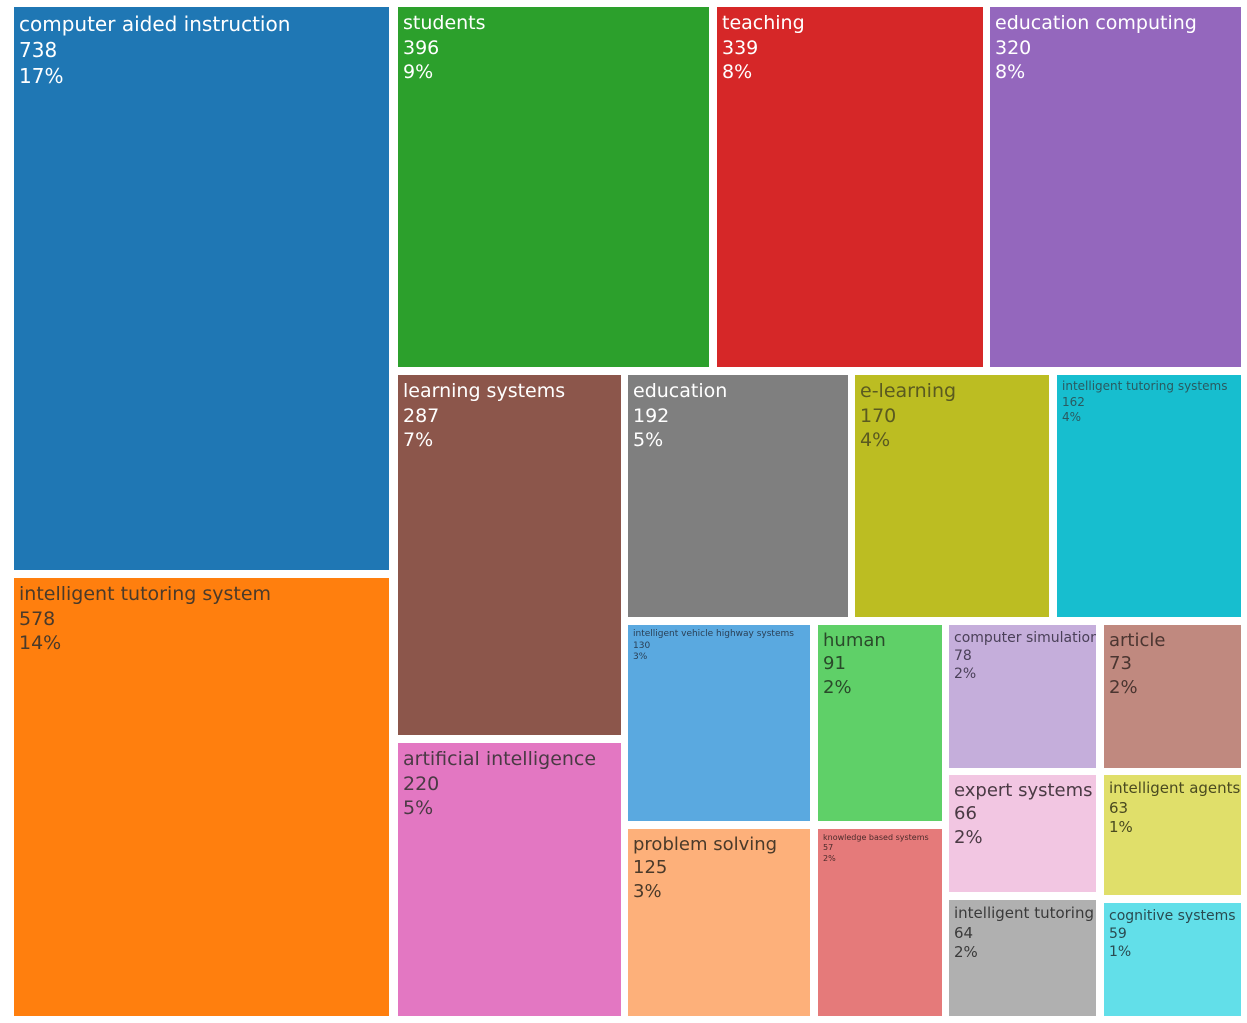 This screenshot has width=1247, height=1023. What do you see at coordinates (1172, 959) in the screenshot?
I see `treemap-tile: cognitive systems 59 1%` at bounding box center [1172, 959].